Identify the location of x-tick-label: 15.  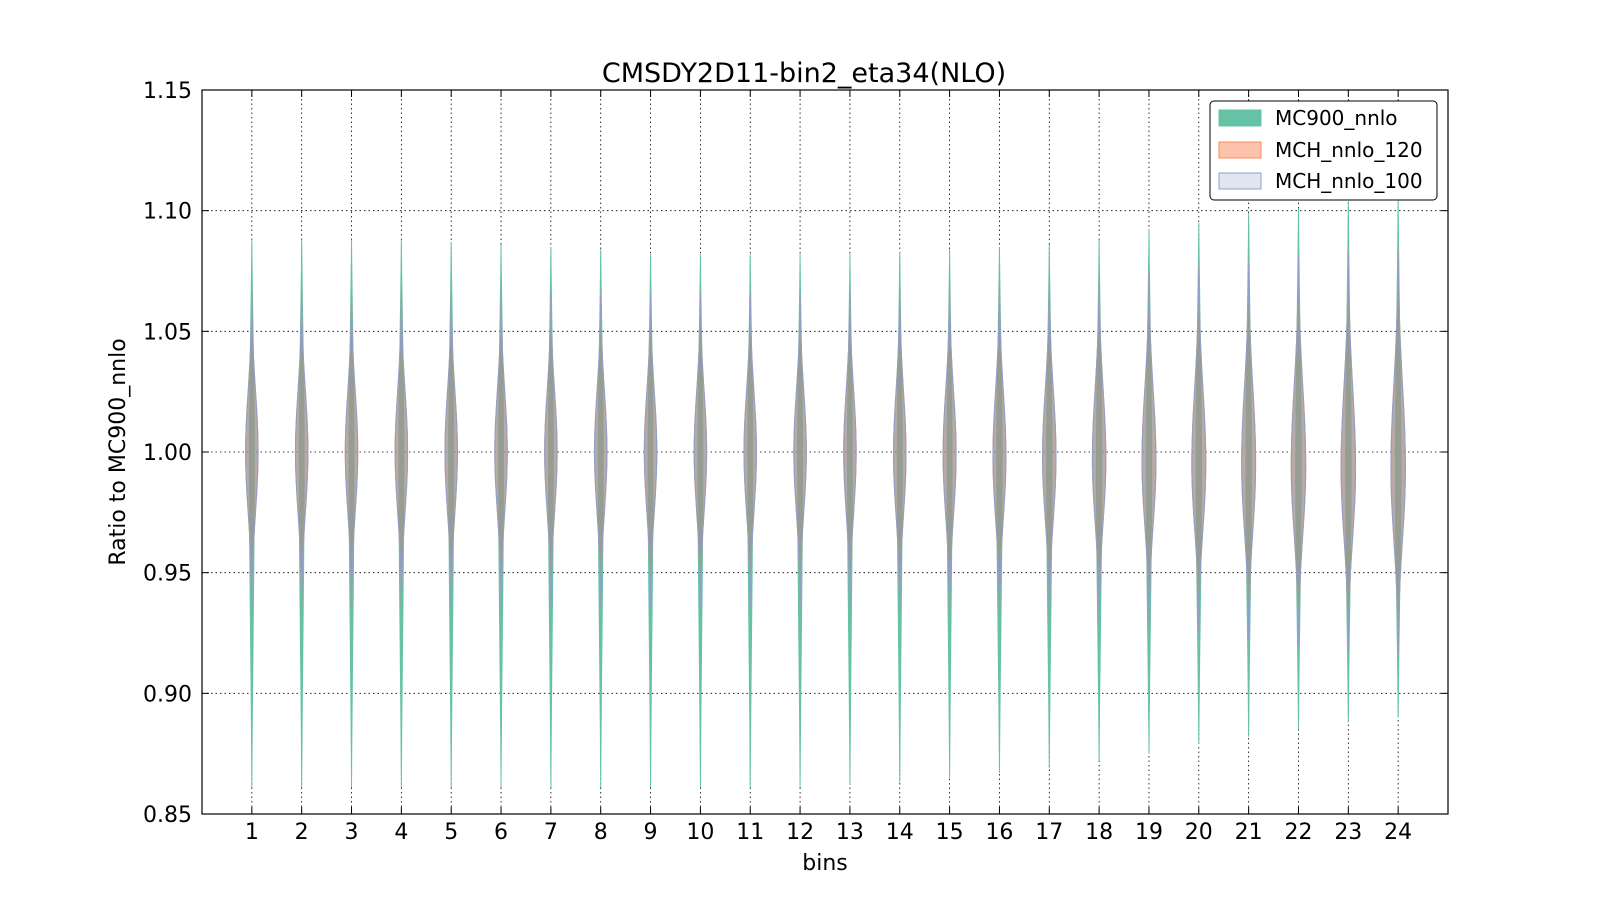
(950, 832).